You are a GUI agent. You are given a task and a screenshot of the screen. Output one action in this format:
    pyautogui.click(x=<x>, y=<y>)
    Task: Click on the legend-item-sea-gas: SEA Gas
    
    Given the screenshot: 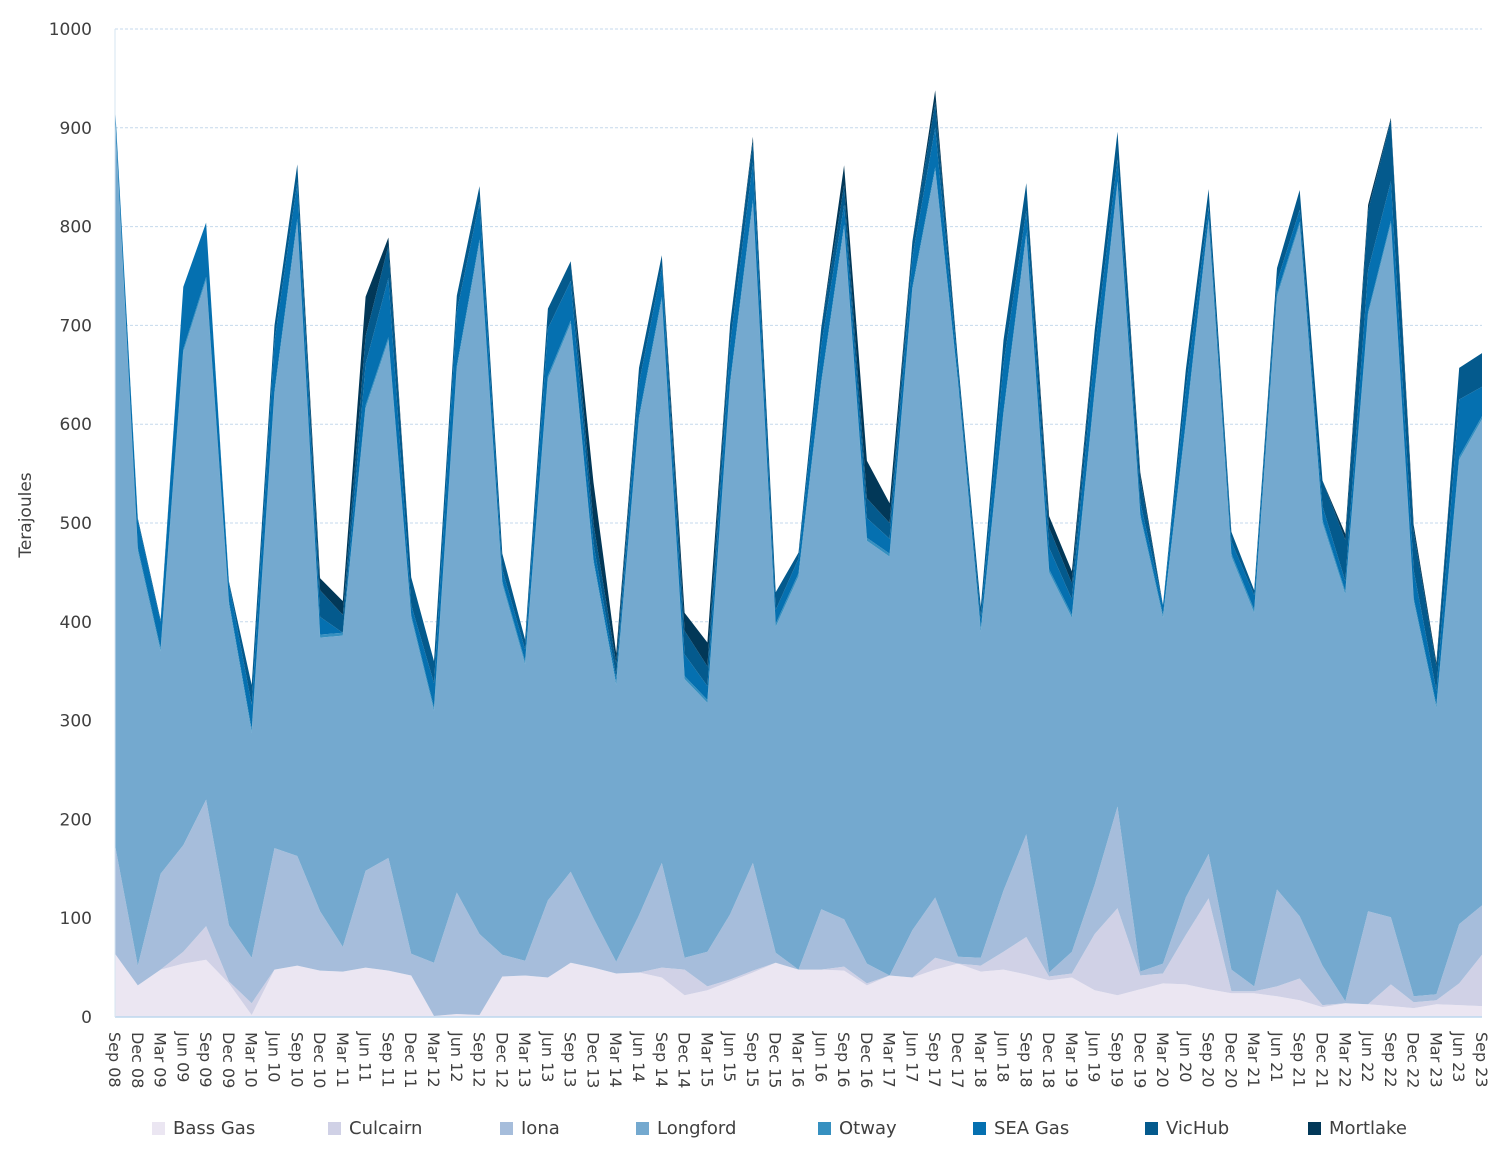 What is the action you would take?
    pyautogui.click(x=1021, y=1128)
    